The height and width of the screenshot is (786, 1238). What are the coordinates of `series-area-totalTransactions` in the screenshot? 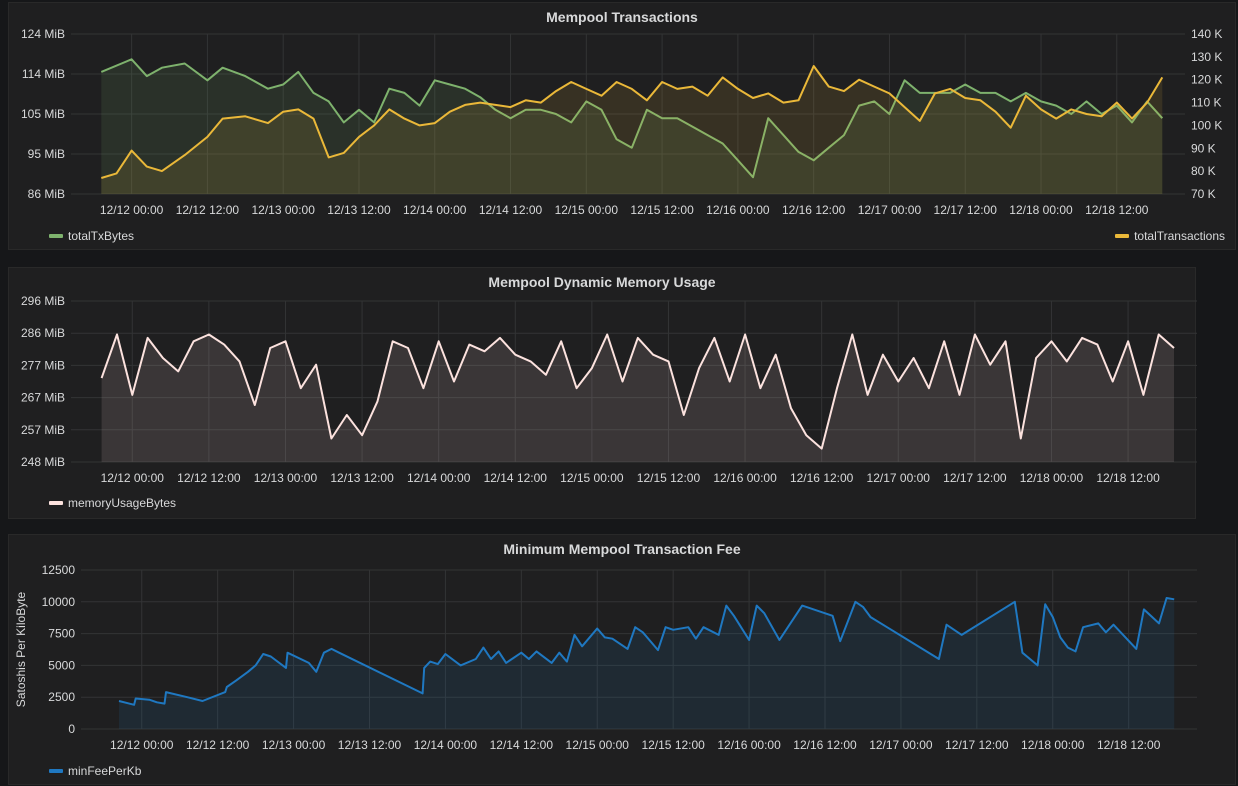 It's located at (632, 130).